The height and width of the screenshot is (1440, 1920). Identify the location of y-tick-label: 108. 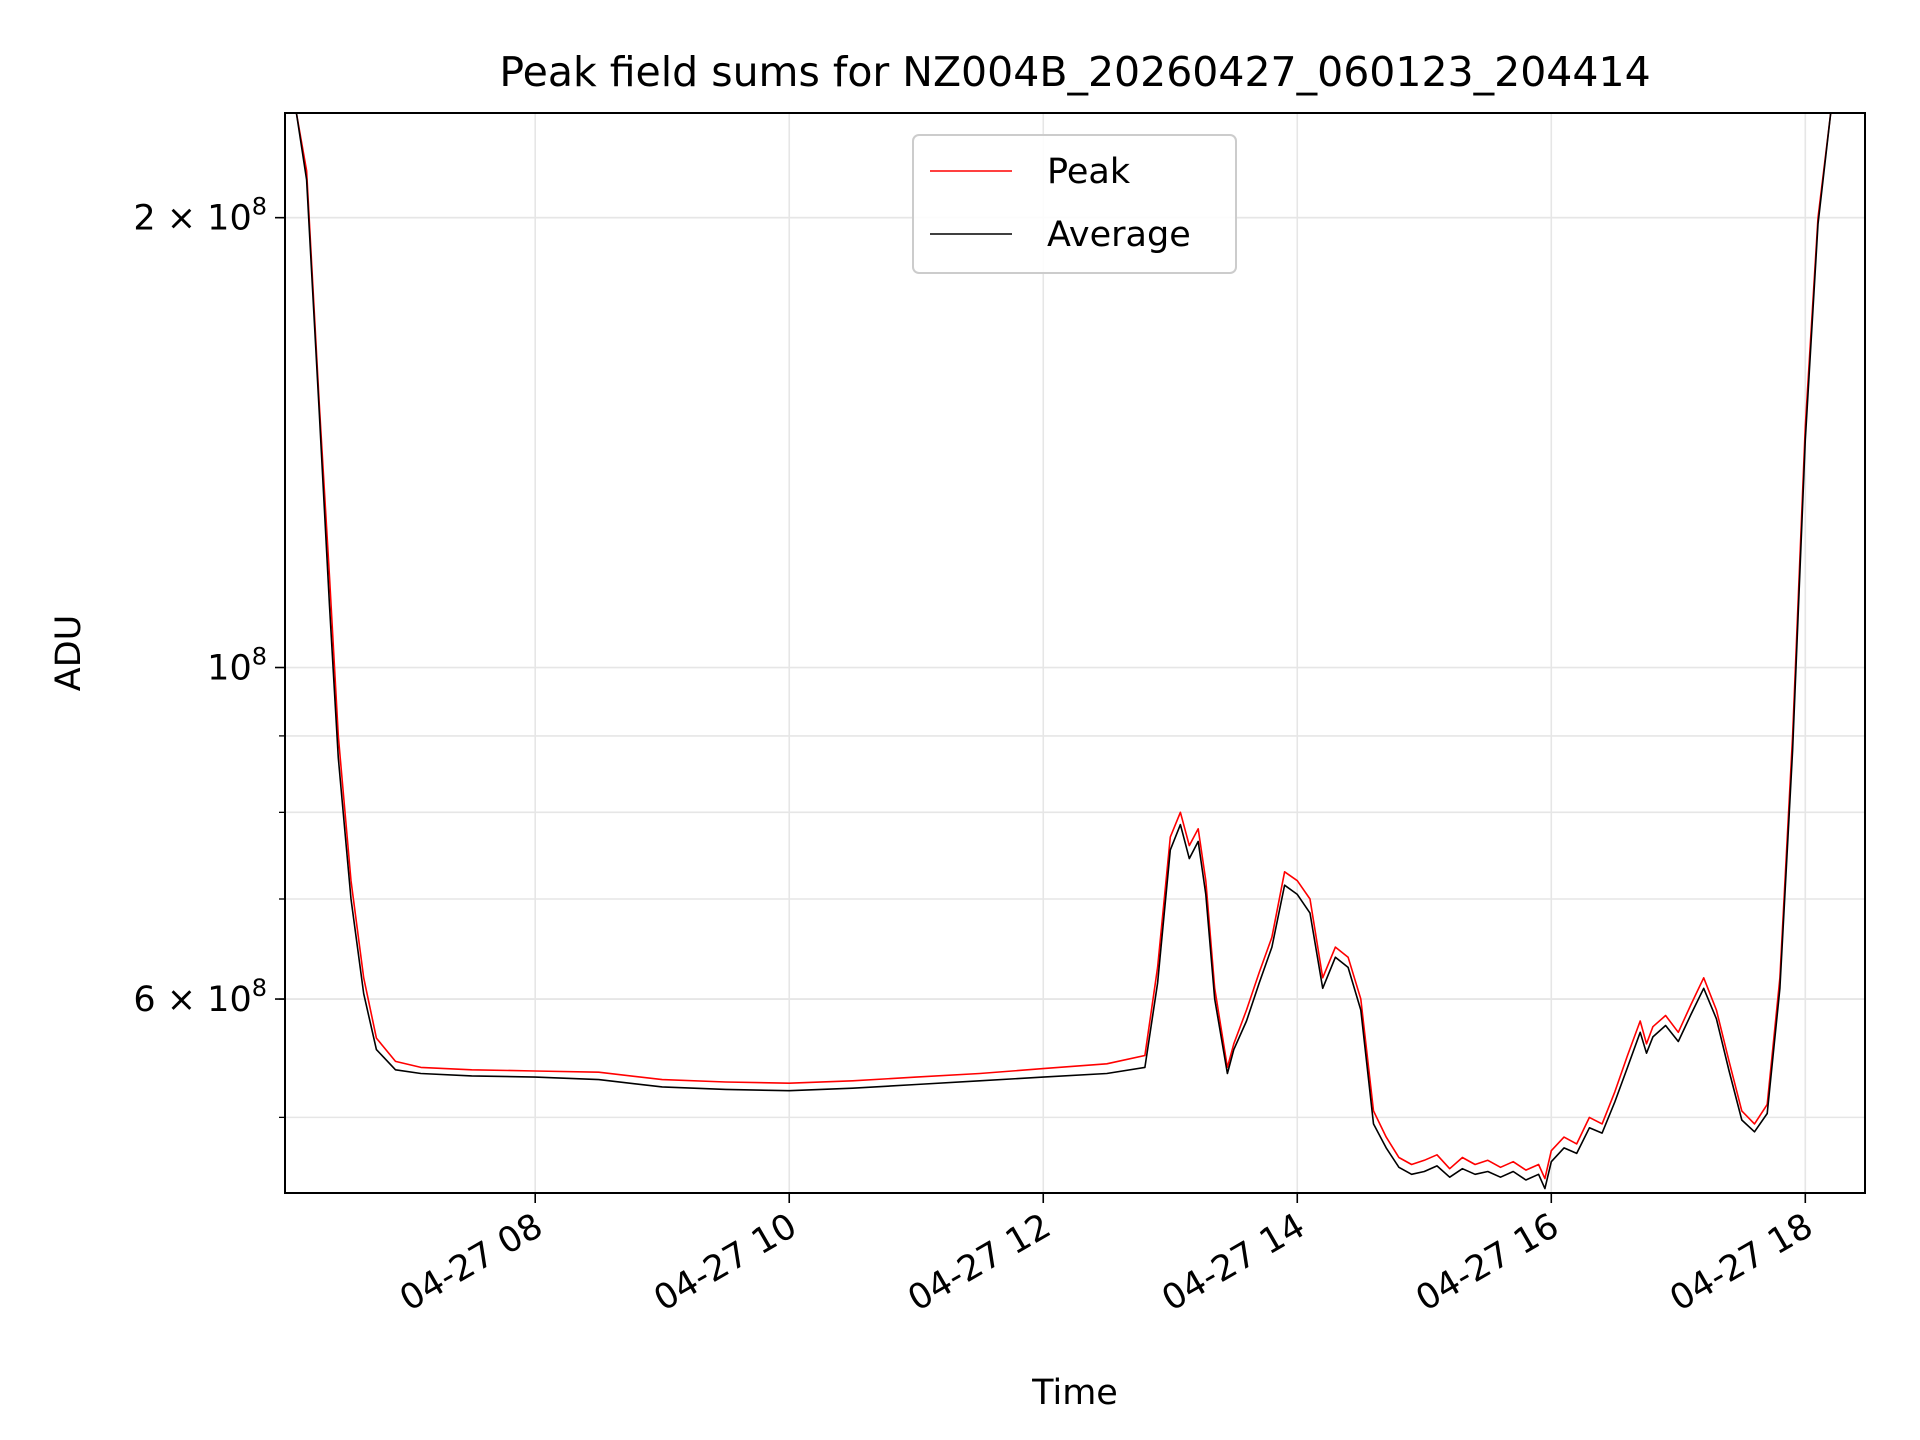
(237, 666).